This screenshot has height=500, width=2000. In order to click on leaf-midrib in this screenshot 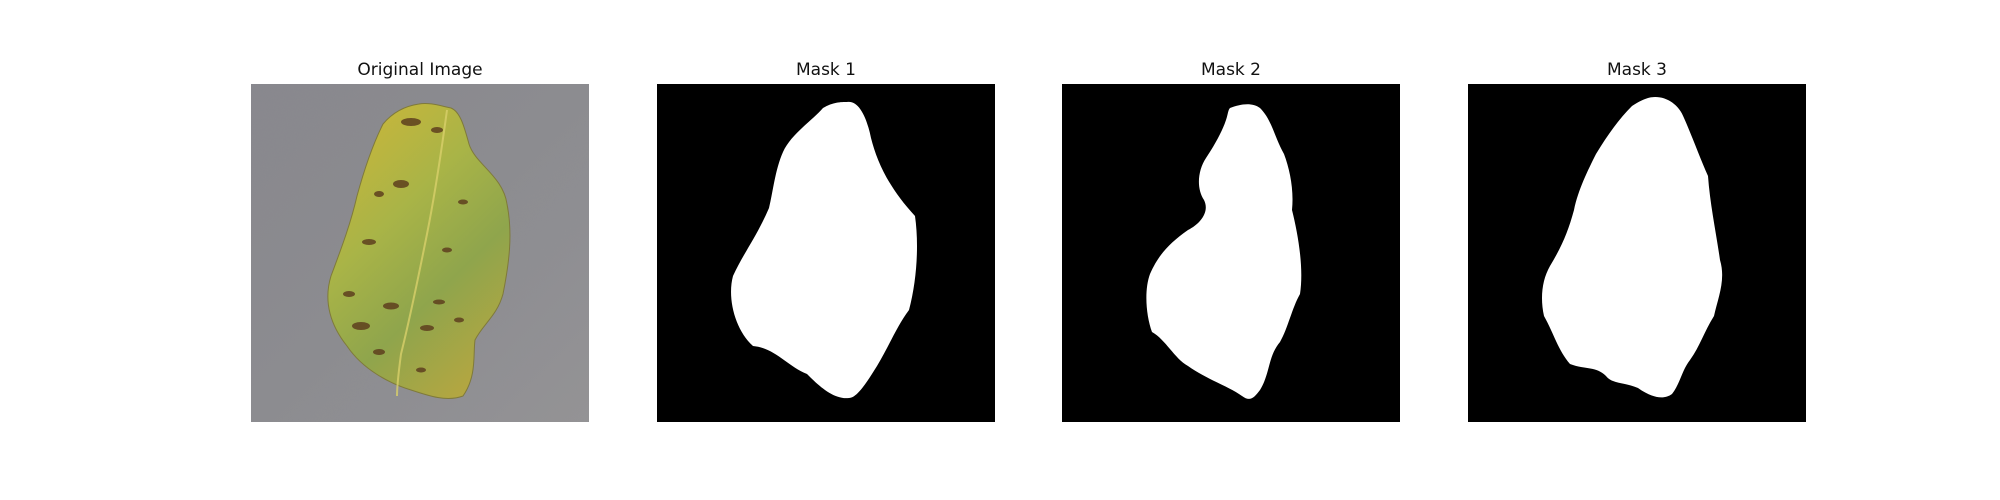, I will do `click(422, 253)`.